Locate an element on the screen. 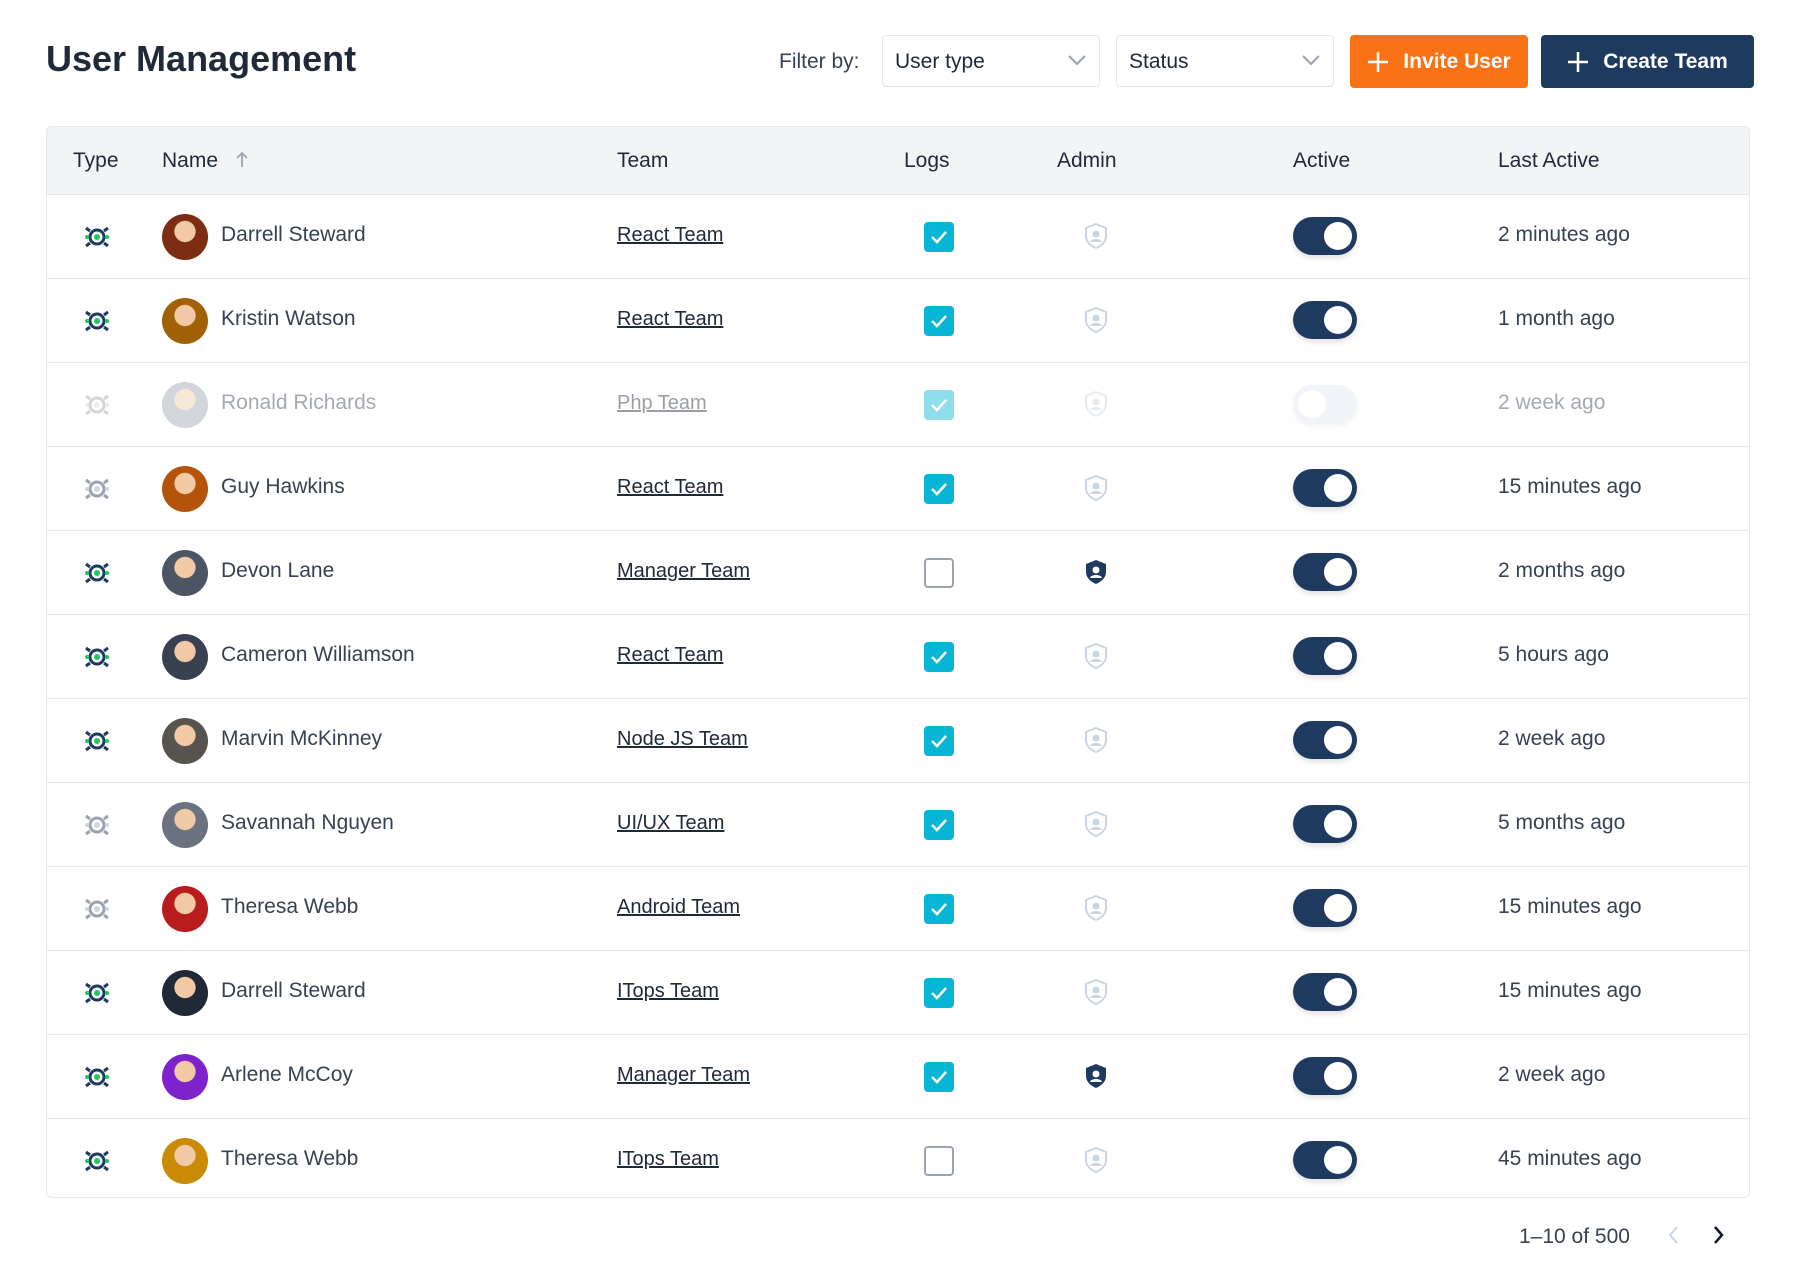 The width and height of the screenshot is (1800, 1275). row-content: Savannah Nguyen UI/UX Team 5 months ago is located at coordinates (898, 824).